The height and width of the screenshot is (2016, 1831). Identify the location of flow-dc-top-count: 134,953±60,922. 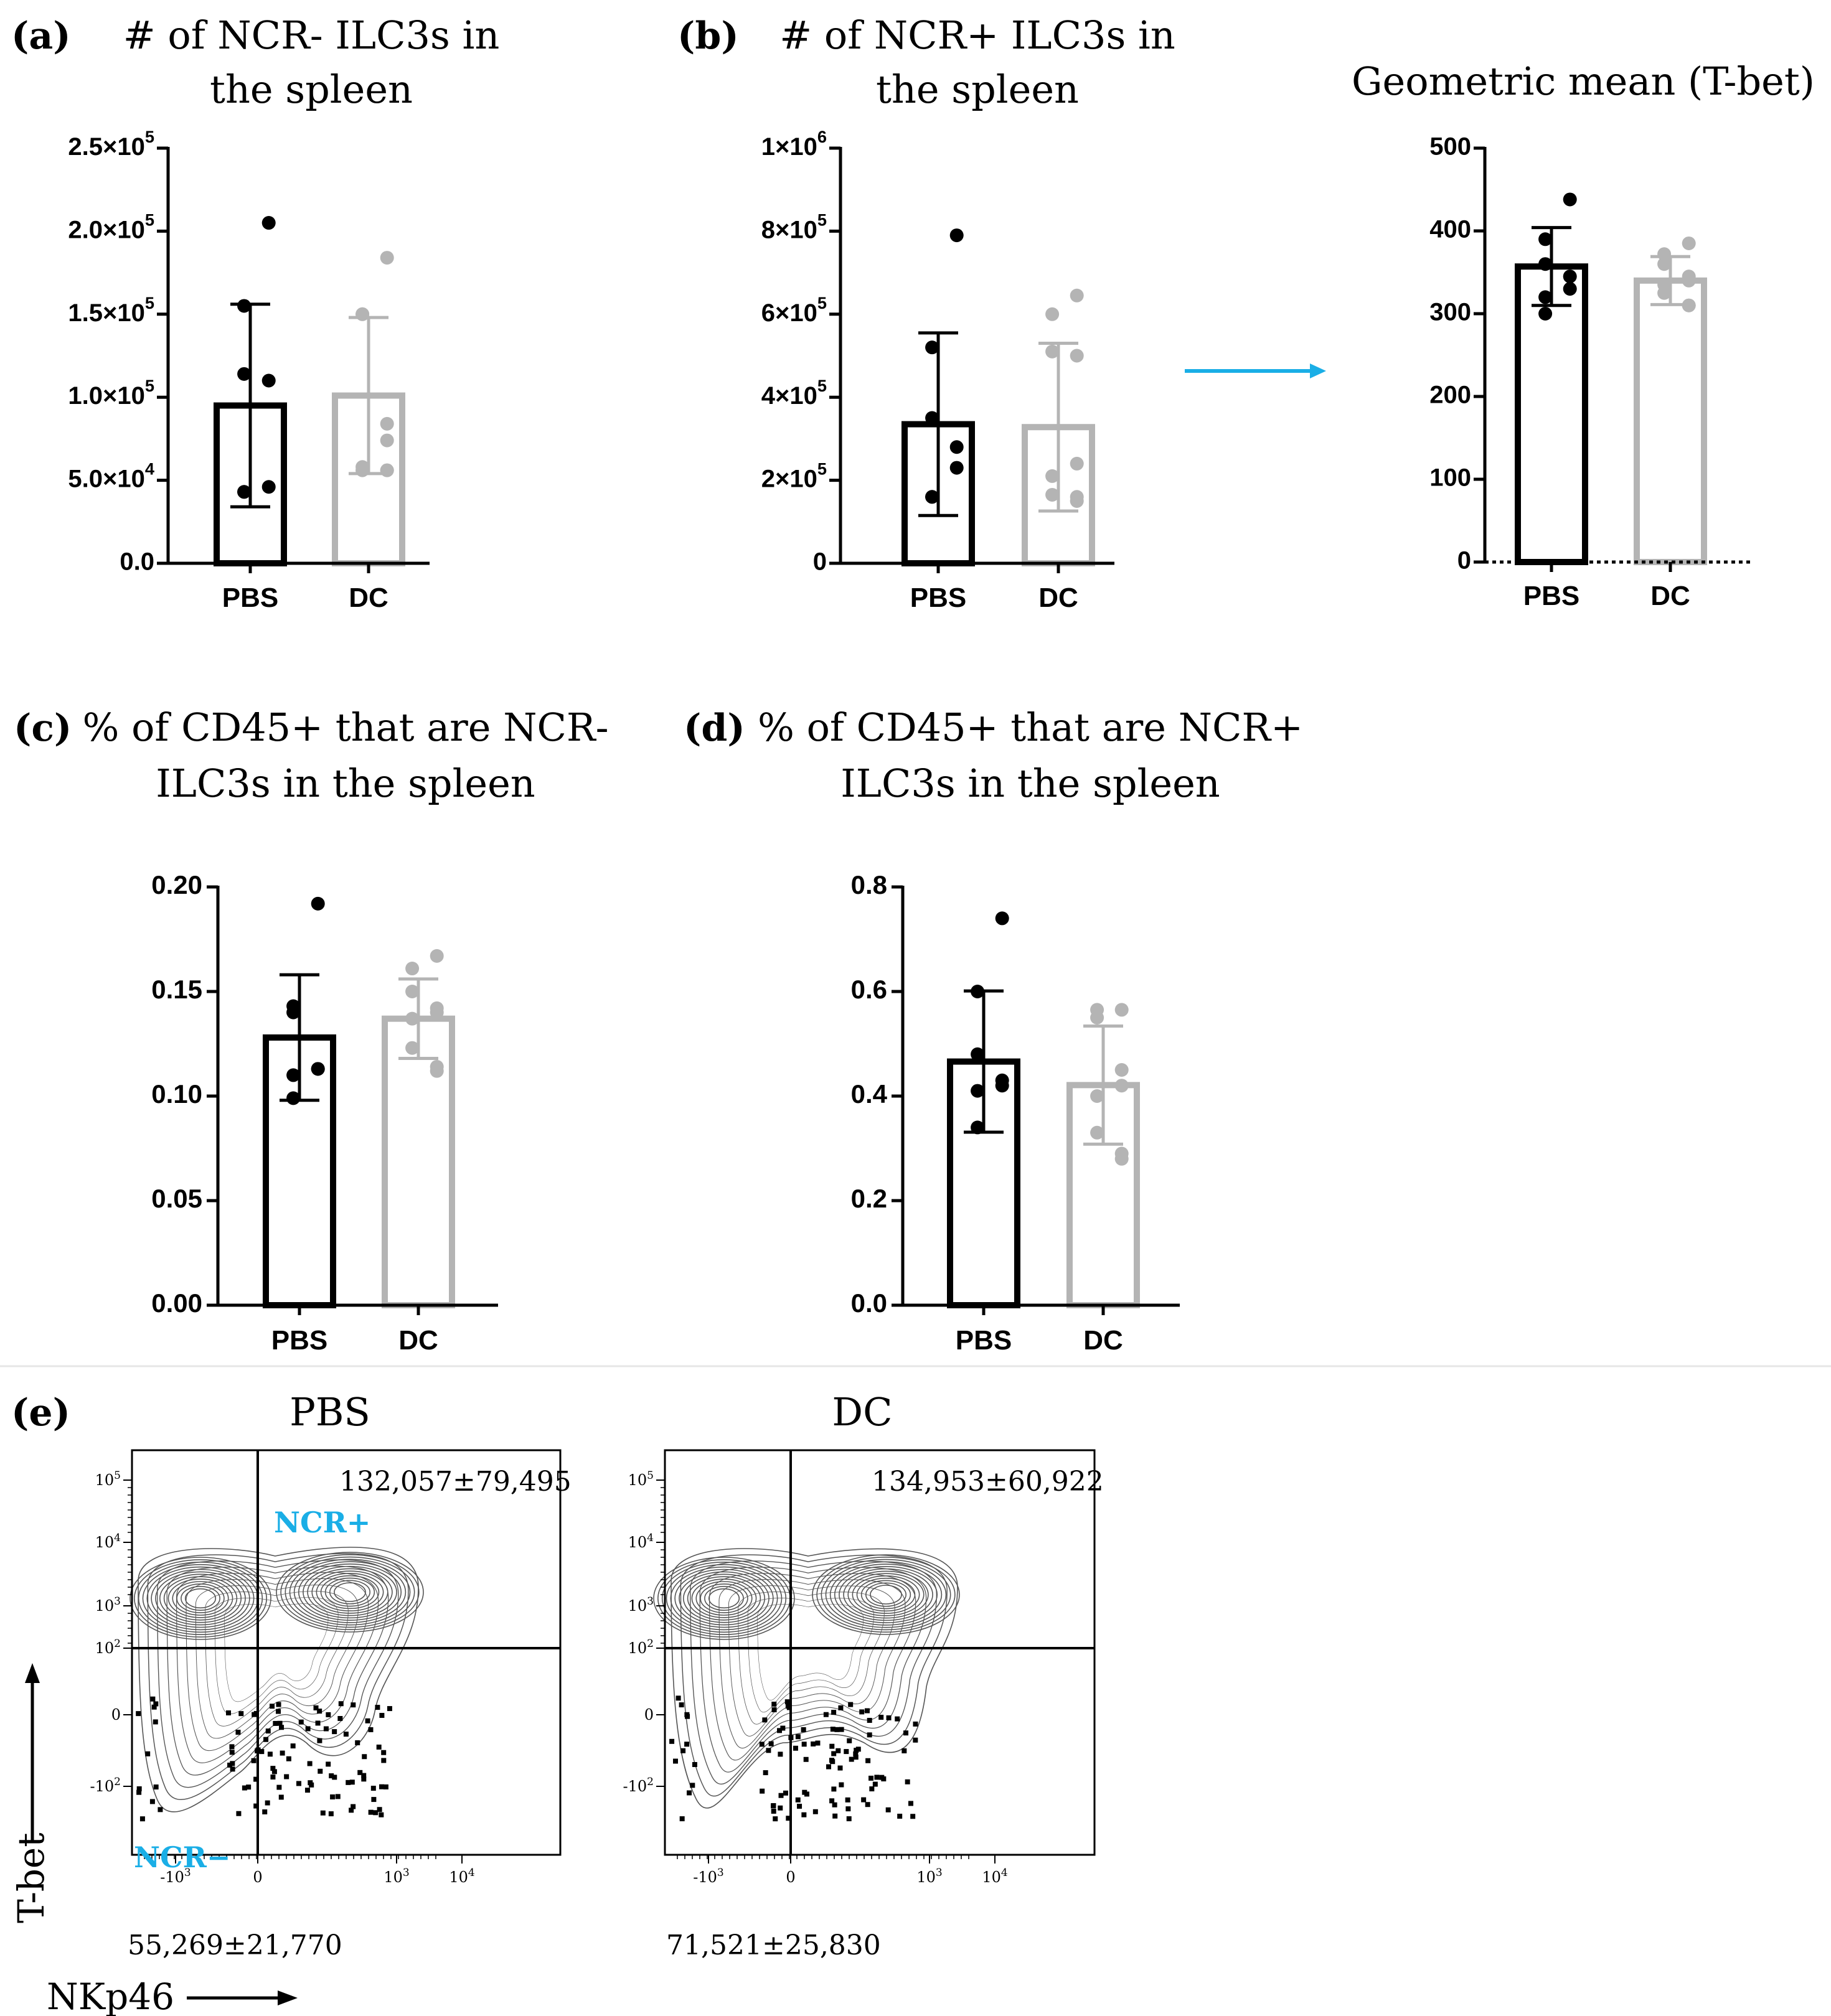
(988, 1482).